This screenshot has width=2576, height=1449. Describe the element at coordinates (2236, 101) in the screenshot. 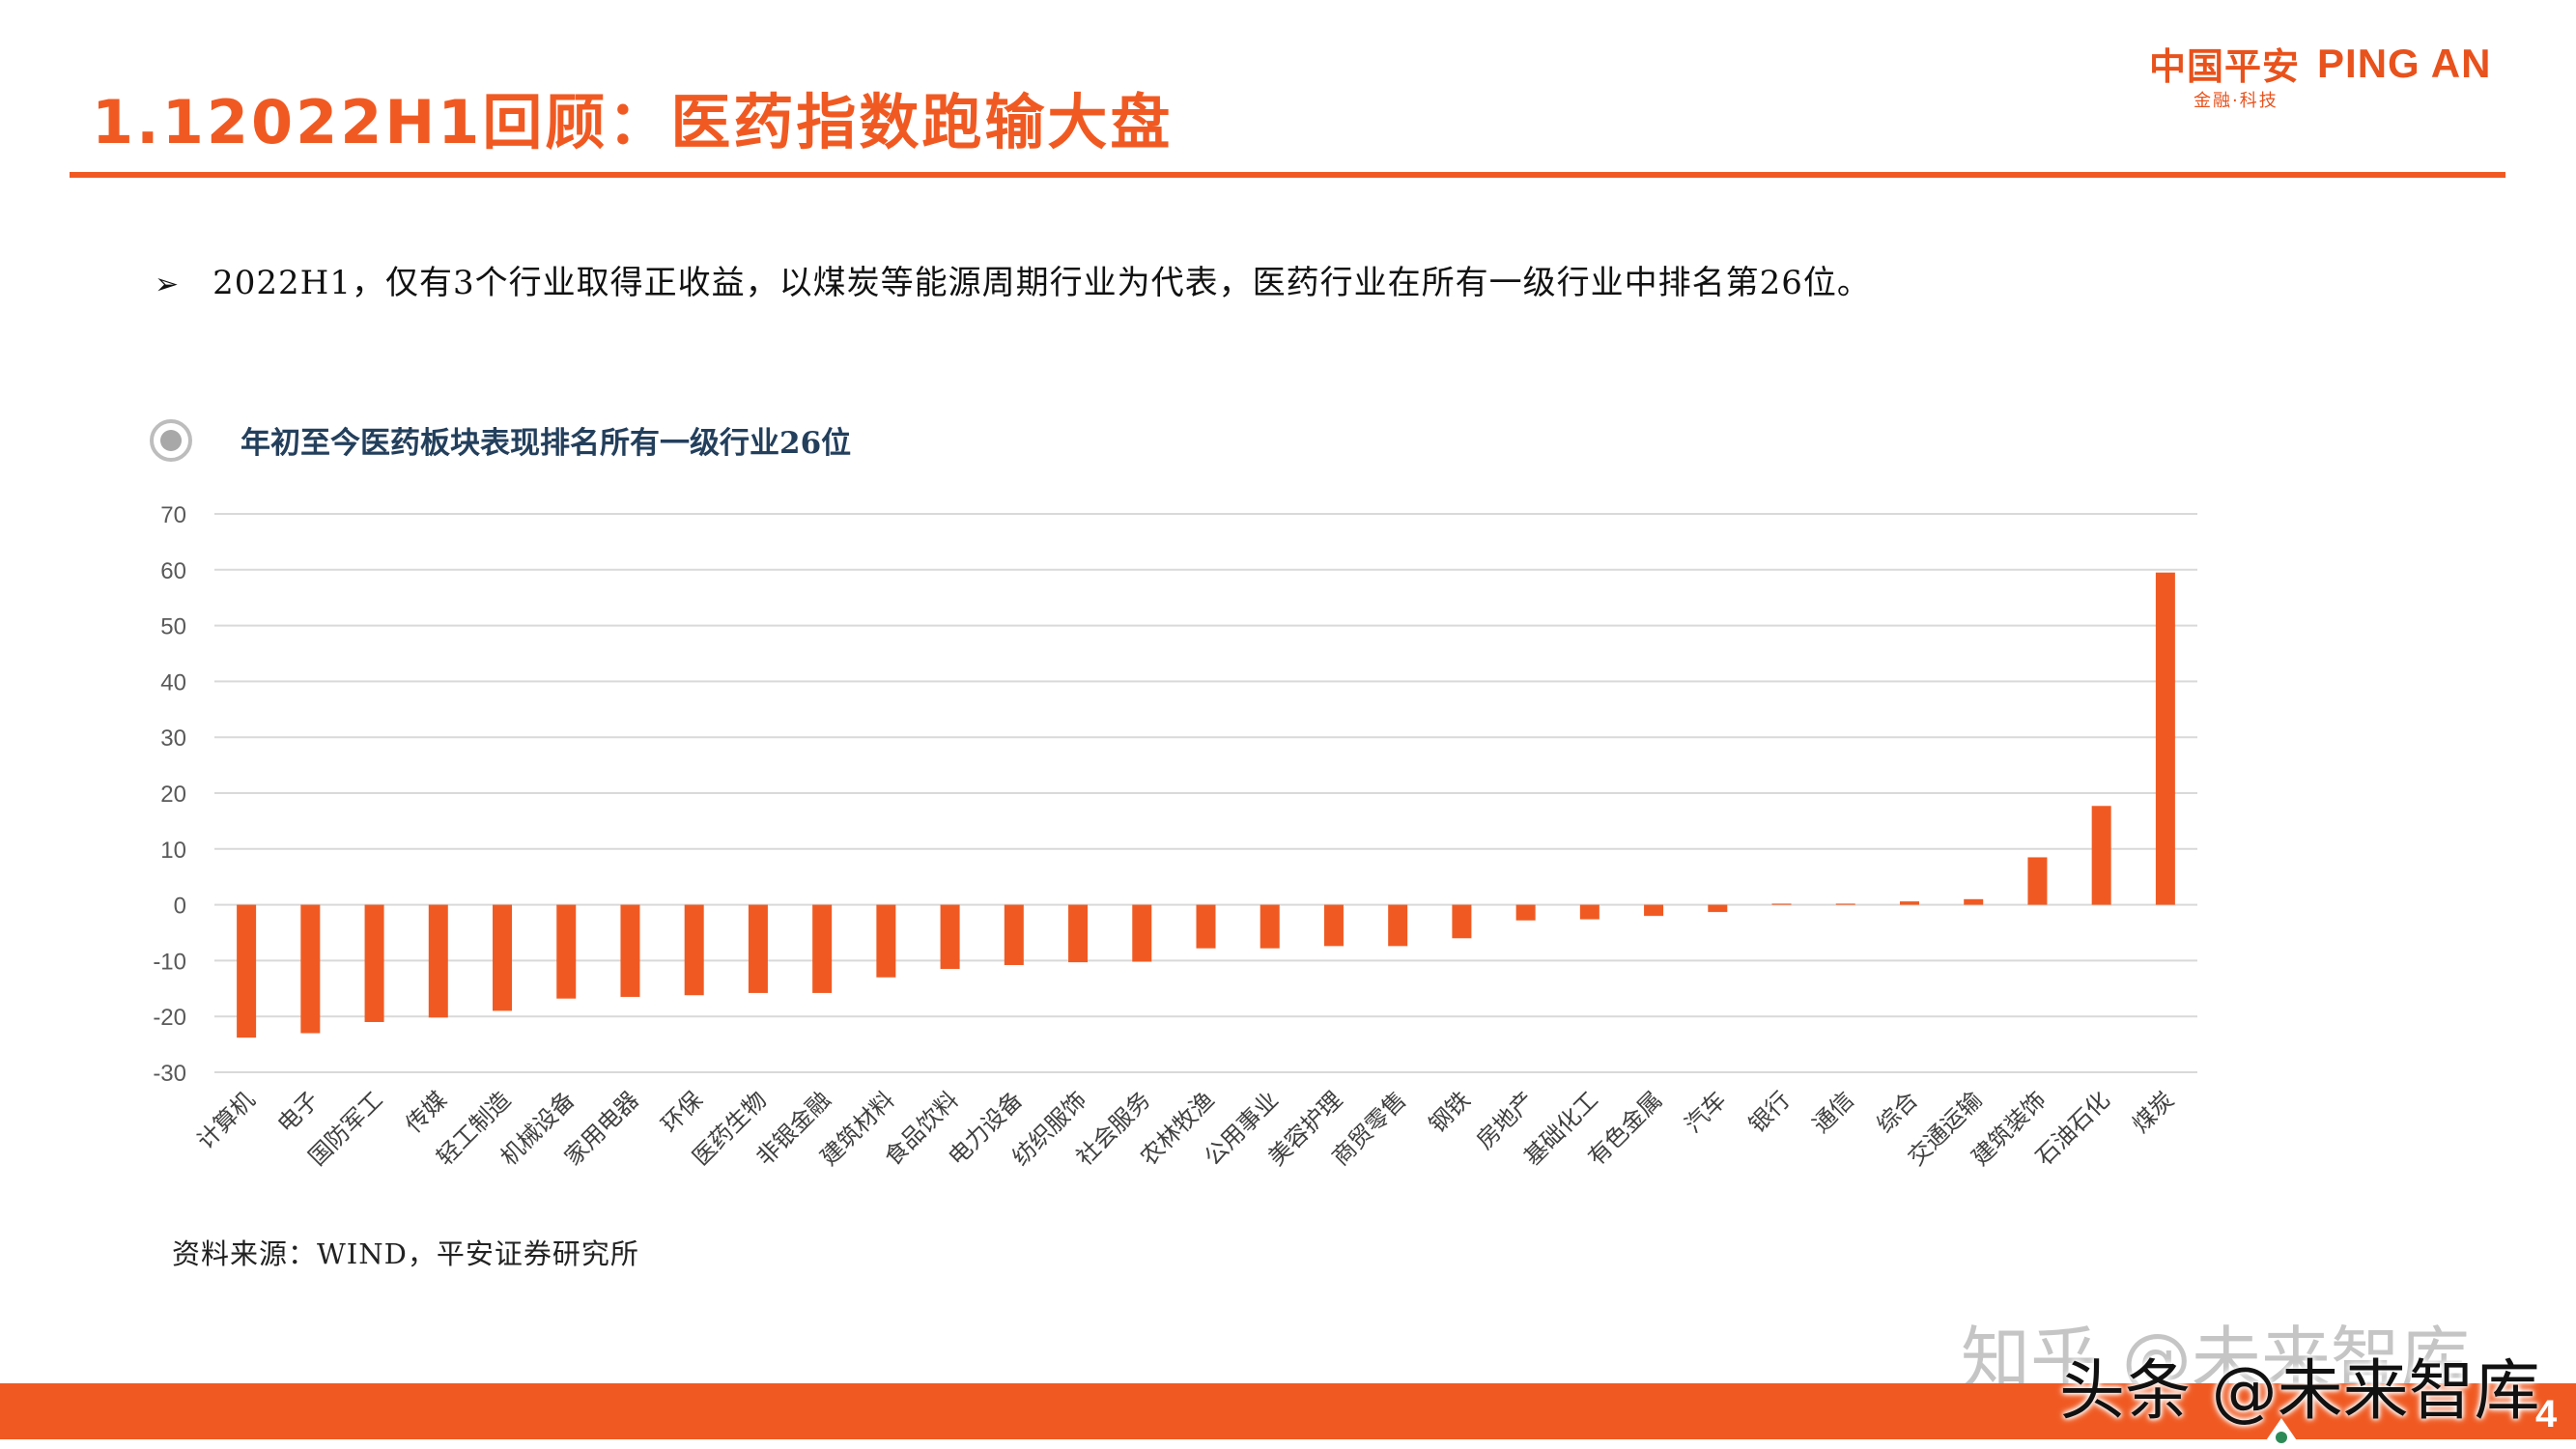

I see `logo-tagline: 金融·科技` at that location.